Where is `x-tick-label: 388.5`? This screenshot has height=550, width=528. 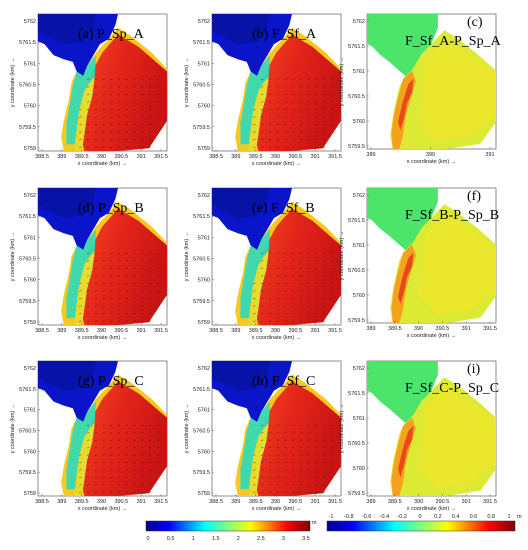
x-tick-label: 388.5 is located at coordinates (216, 502).